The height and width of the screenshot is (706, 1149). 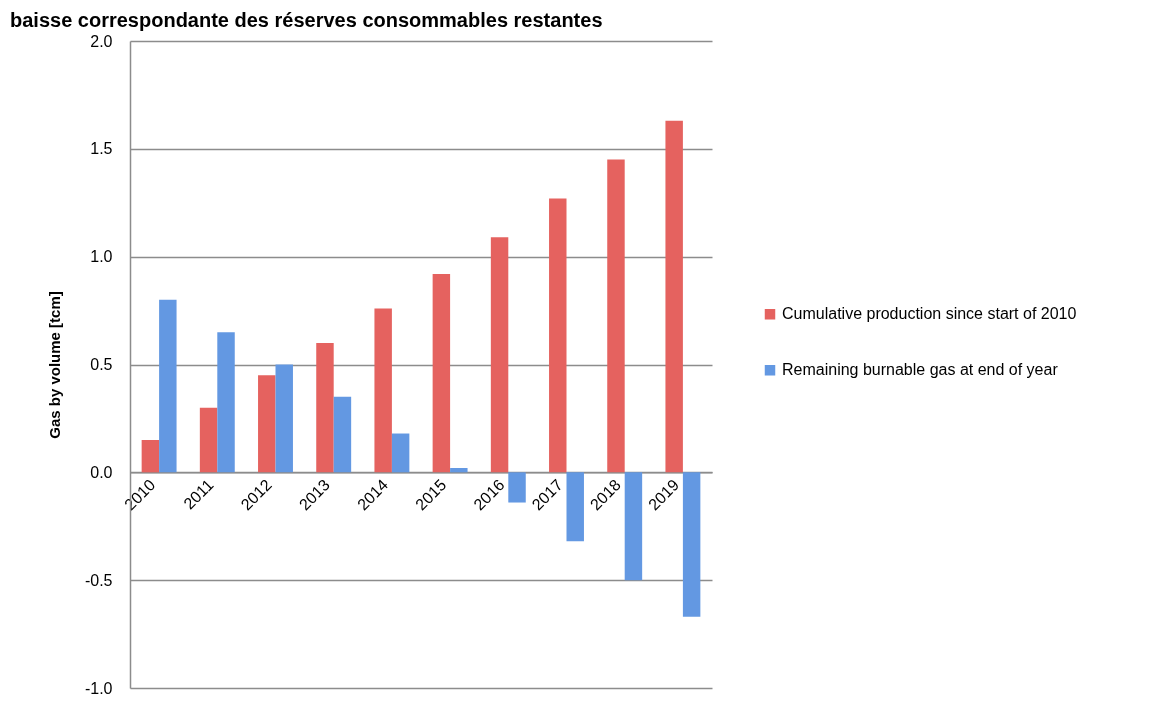 I want to click on y-tick-label: 0.0, so click(x=101, y=472).